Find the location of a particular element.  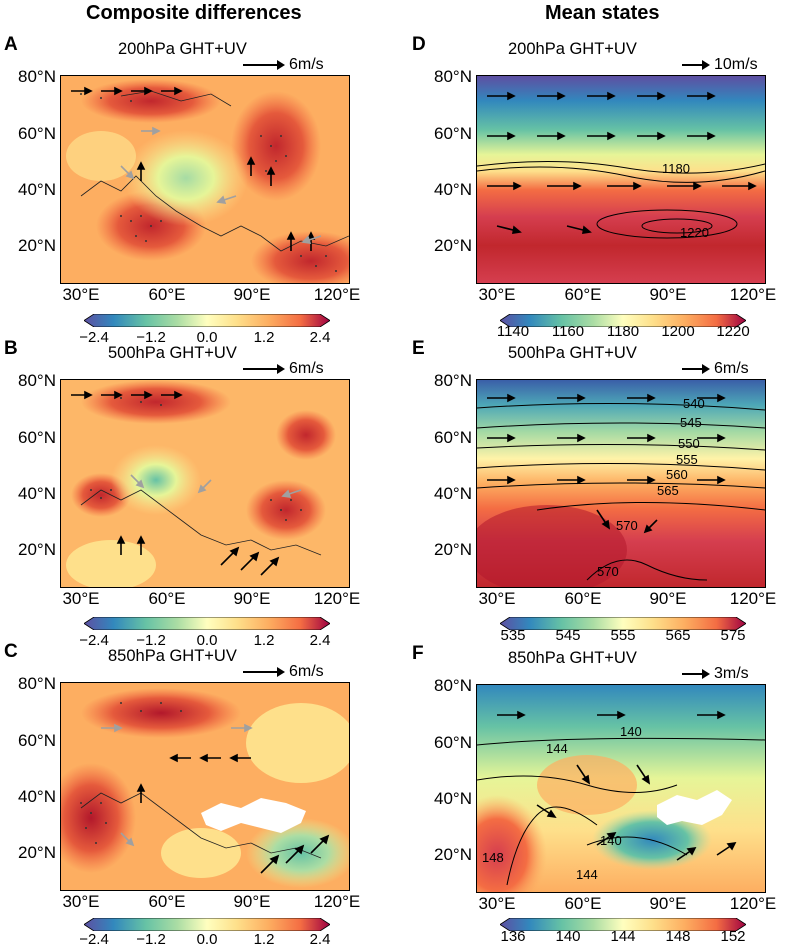

cbar-b-tick-4: 2.4 is located at coordinates (320, 640).